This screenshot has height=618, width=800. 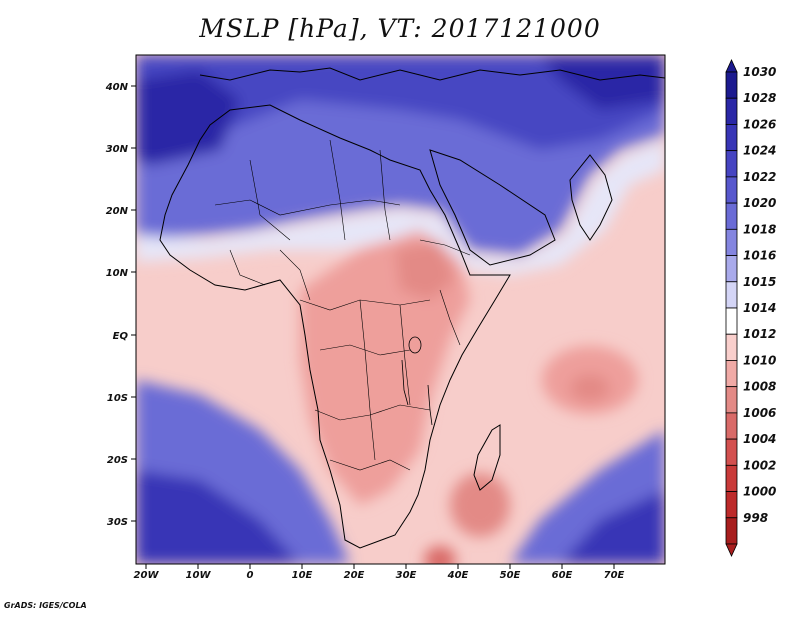 What do you see at coordinates (354, 575) in the screenshot?
I see `svg-text: 20E` at bounding box center [354, 575].